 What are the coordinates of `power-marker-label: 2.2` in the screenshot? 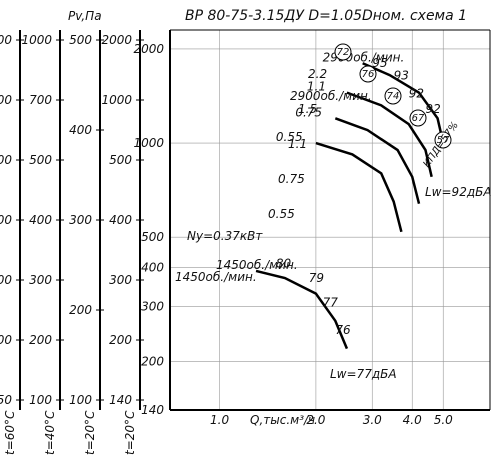 It's located at (317, 74).